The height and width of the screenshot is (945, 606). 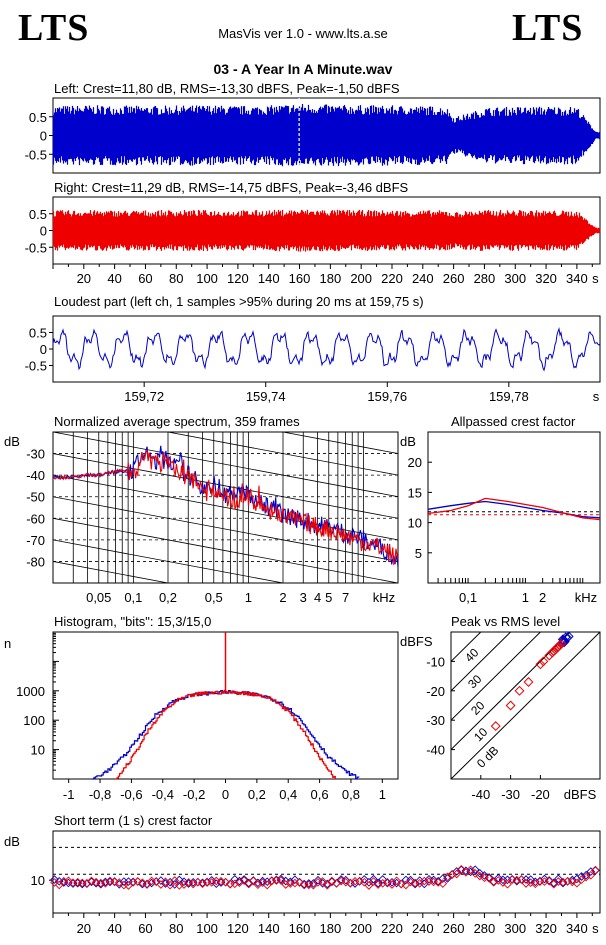 I want to click on x-tick-label: 200, so click(x=361, y=278).